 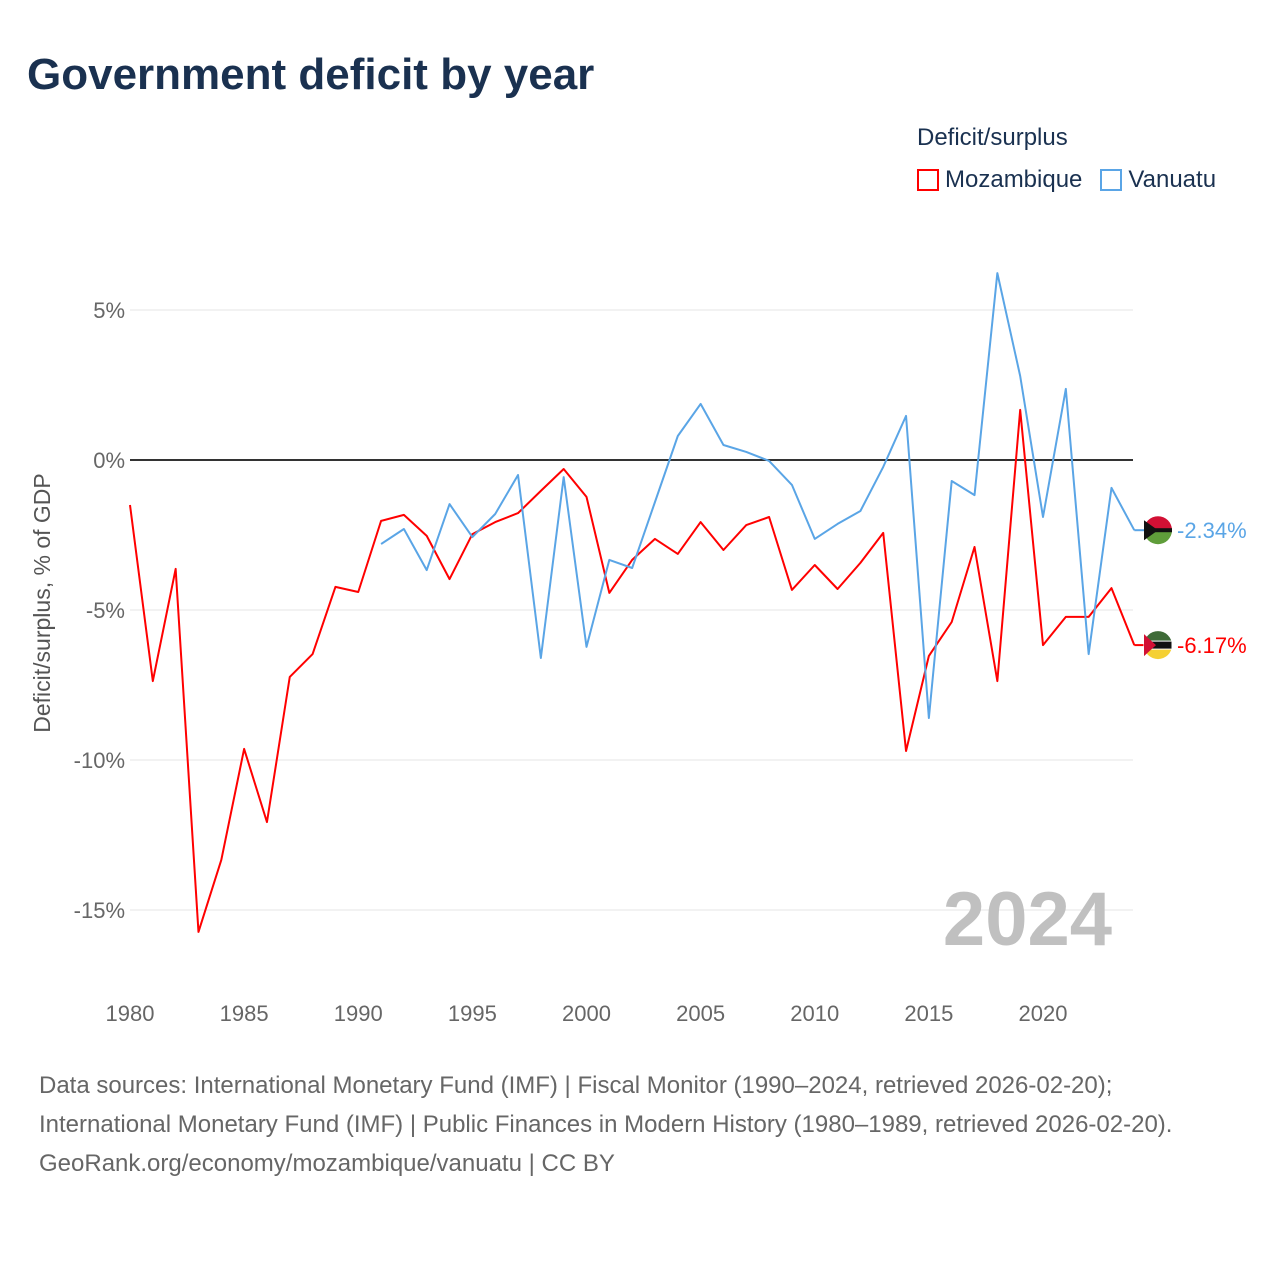 I want to click on y-tick-label: 5%, so click(x=109, y=310).